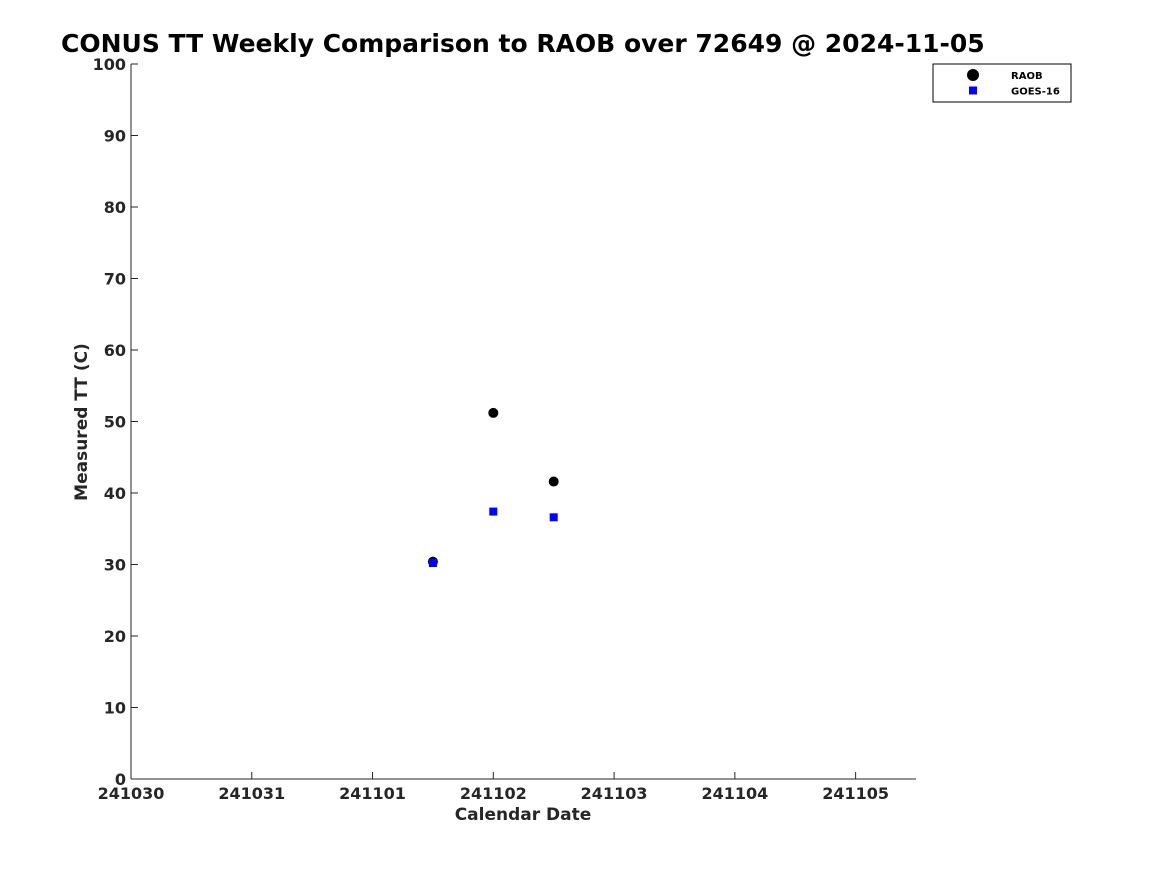 The width and height of the screenshot is (1167, 875). Describe the element at coordinates (1035, 92) in the screenshot. I see `legend-label-goes-16: GOES-16` at that location.